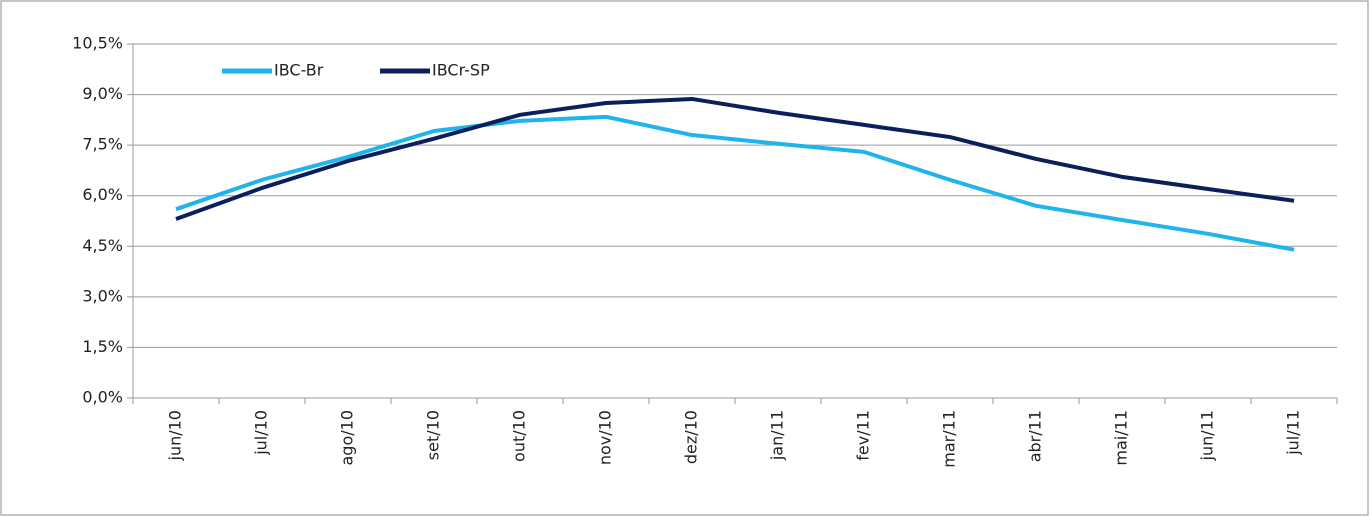  What do you see at coordinates (299, 70) in the screenshot?
I see `legend-label: IBC-Br` at bounding box center [299, 70].